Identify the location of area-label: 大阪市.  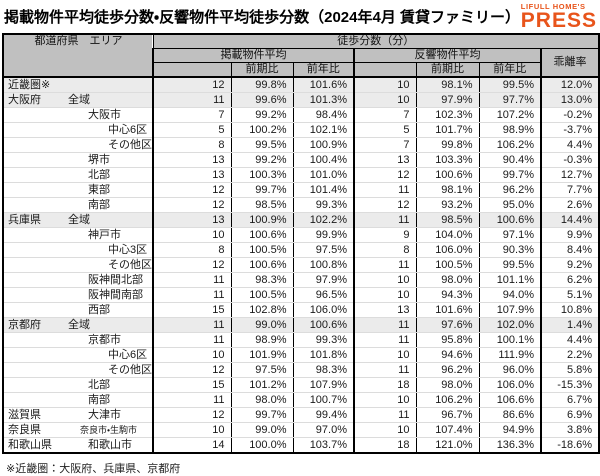
(104, 115).